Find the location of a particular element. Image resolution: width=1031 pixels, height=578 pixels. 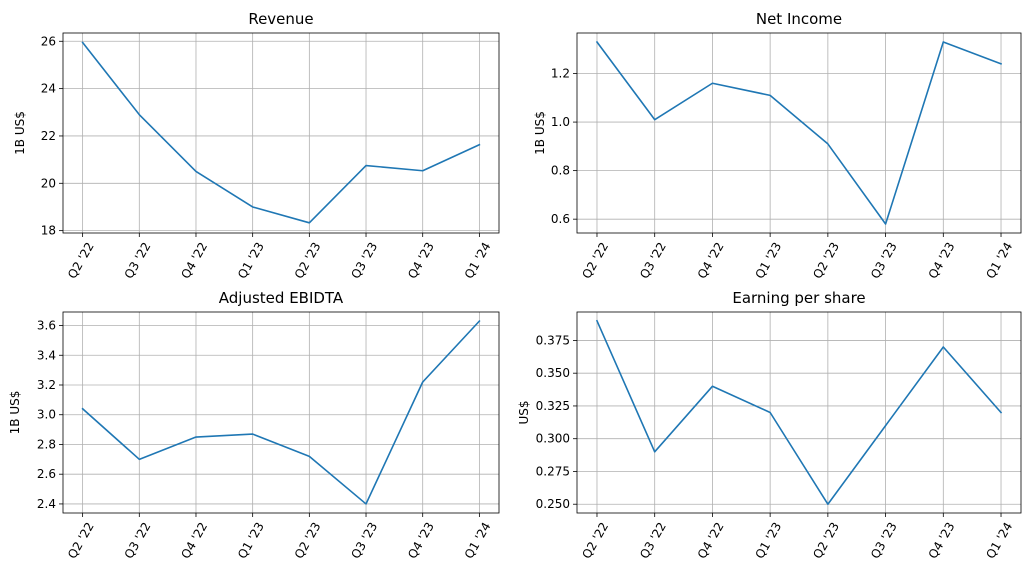

y-tick-label: 0.350 is located at coordinates (553, 373).